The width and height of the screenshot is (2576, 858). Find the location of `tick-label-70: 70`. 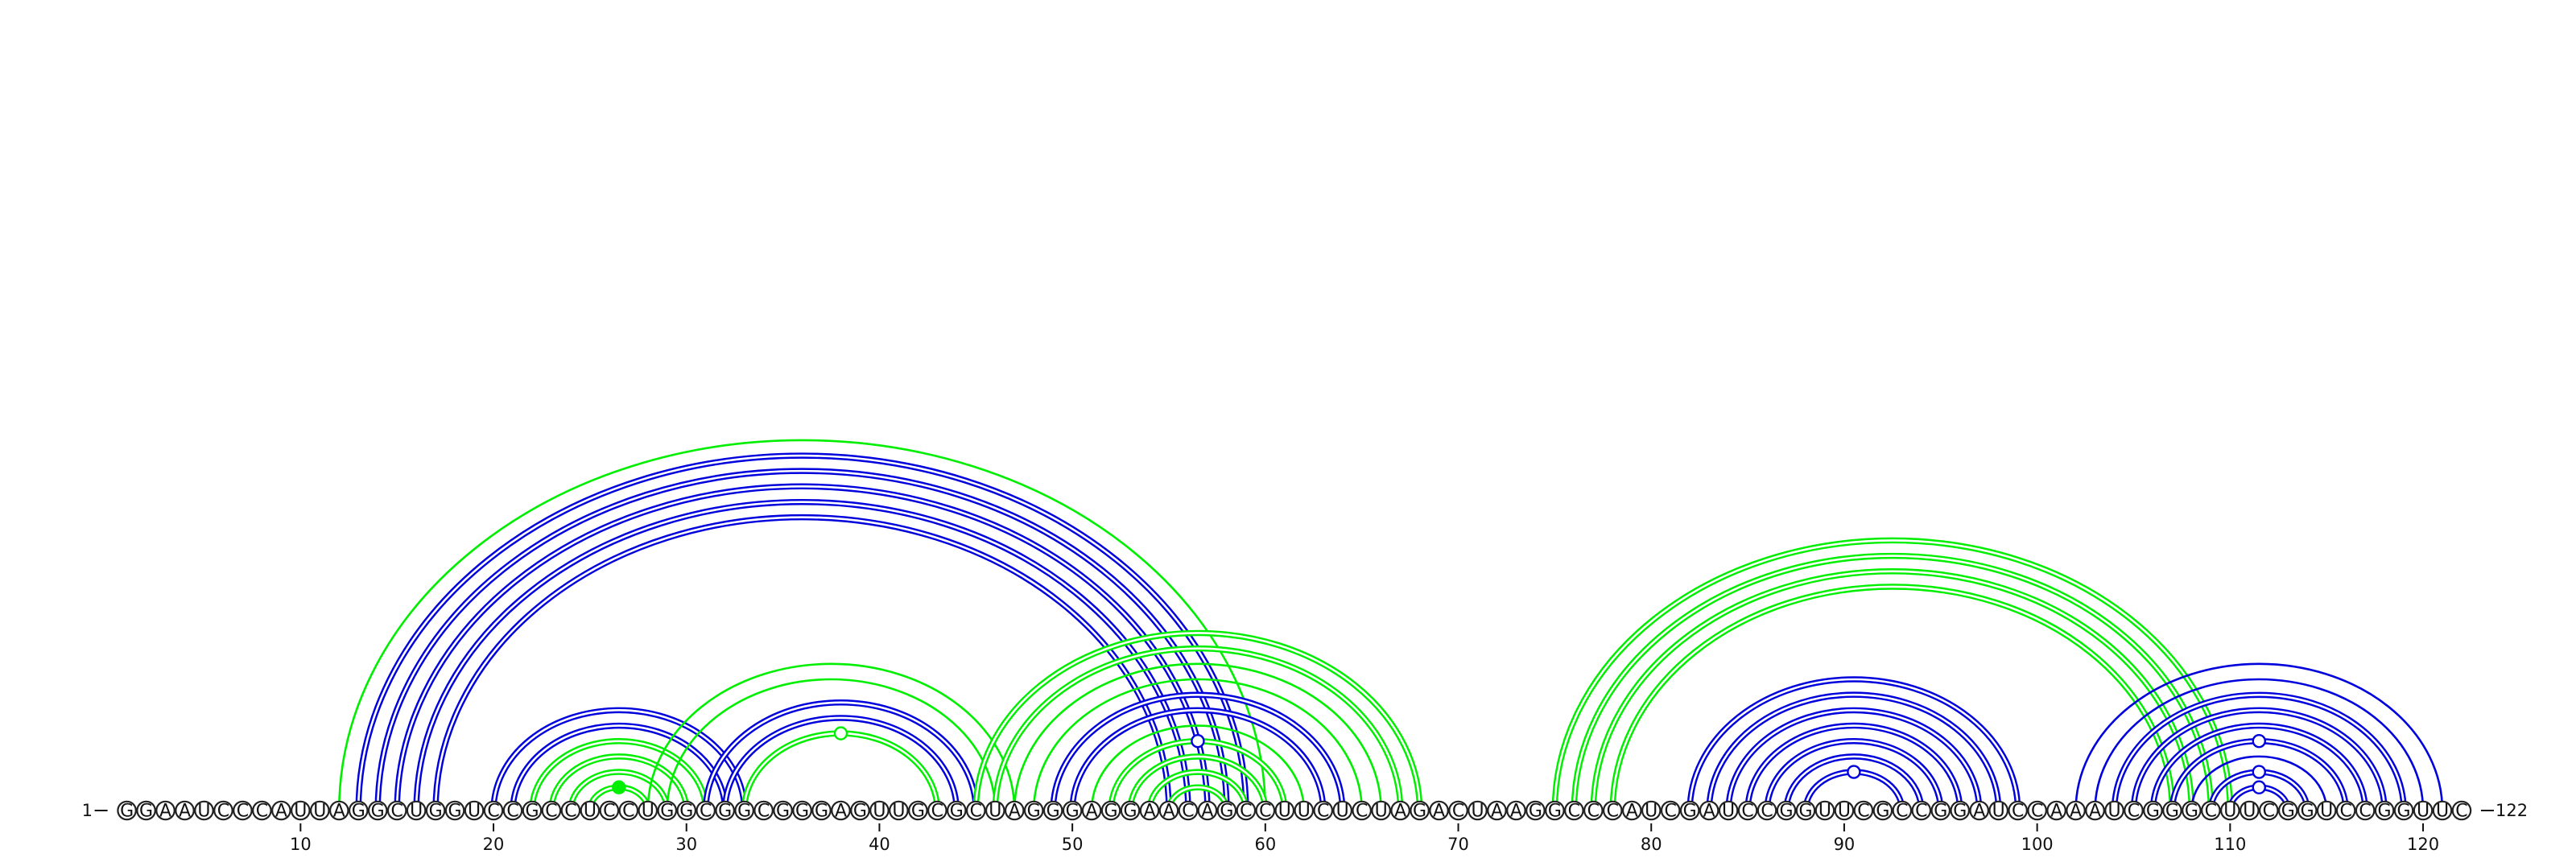

tick-label-70: 70 is located at coordinates (1458, 845).